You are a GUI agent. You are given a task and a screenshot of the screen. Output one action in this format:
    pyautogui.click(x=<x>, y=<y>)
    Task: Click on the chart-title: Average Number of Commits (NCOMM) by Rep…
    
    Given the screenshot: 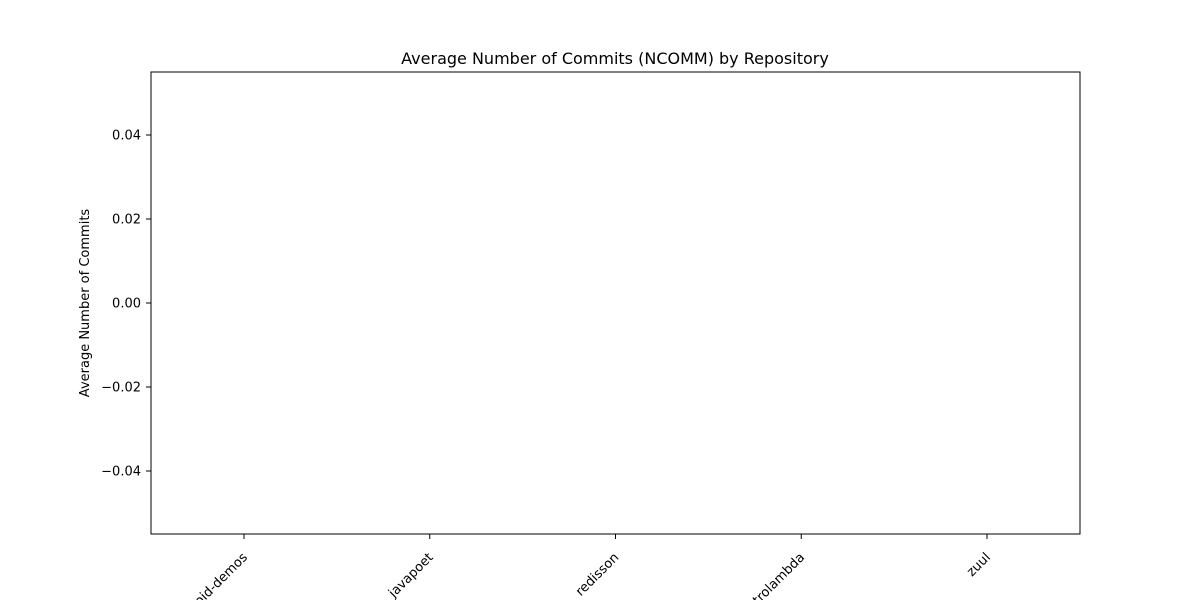 What is the action you would take?
    pyautogui.click(x=615, y=58)
    